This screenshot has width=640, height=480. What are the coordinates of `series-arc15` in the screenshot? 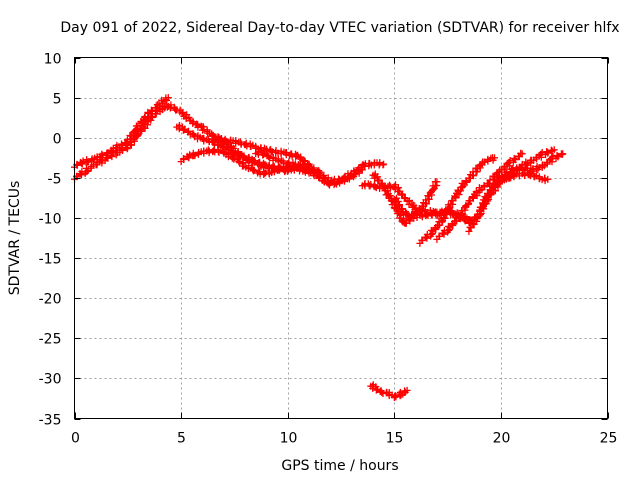 It's located at (389, 391).